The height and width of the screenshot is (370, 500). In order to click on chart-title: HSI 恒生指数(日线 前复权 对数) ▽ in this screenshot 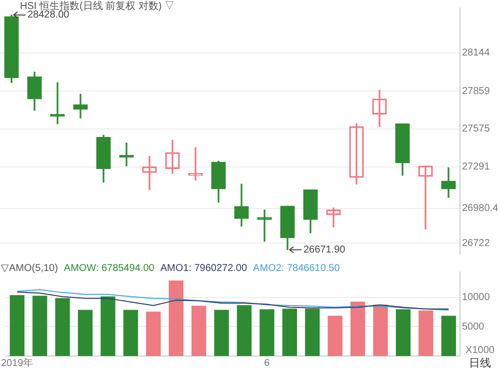, I will do `click(97, 6)`.